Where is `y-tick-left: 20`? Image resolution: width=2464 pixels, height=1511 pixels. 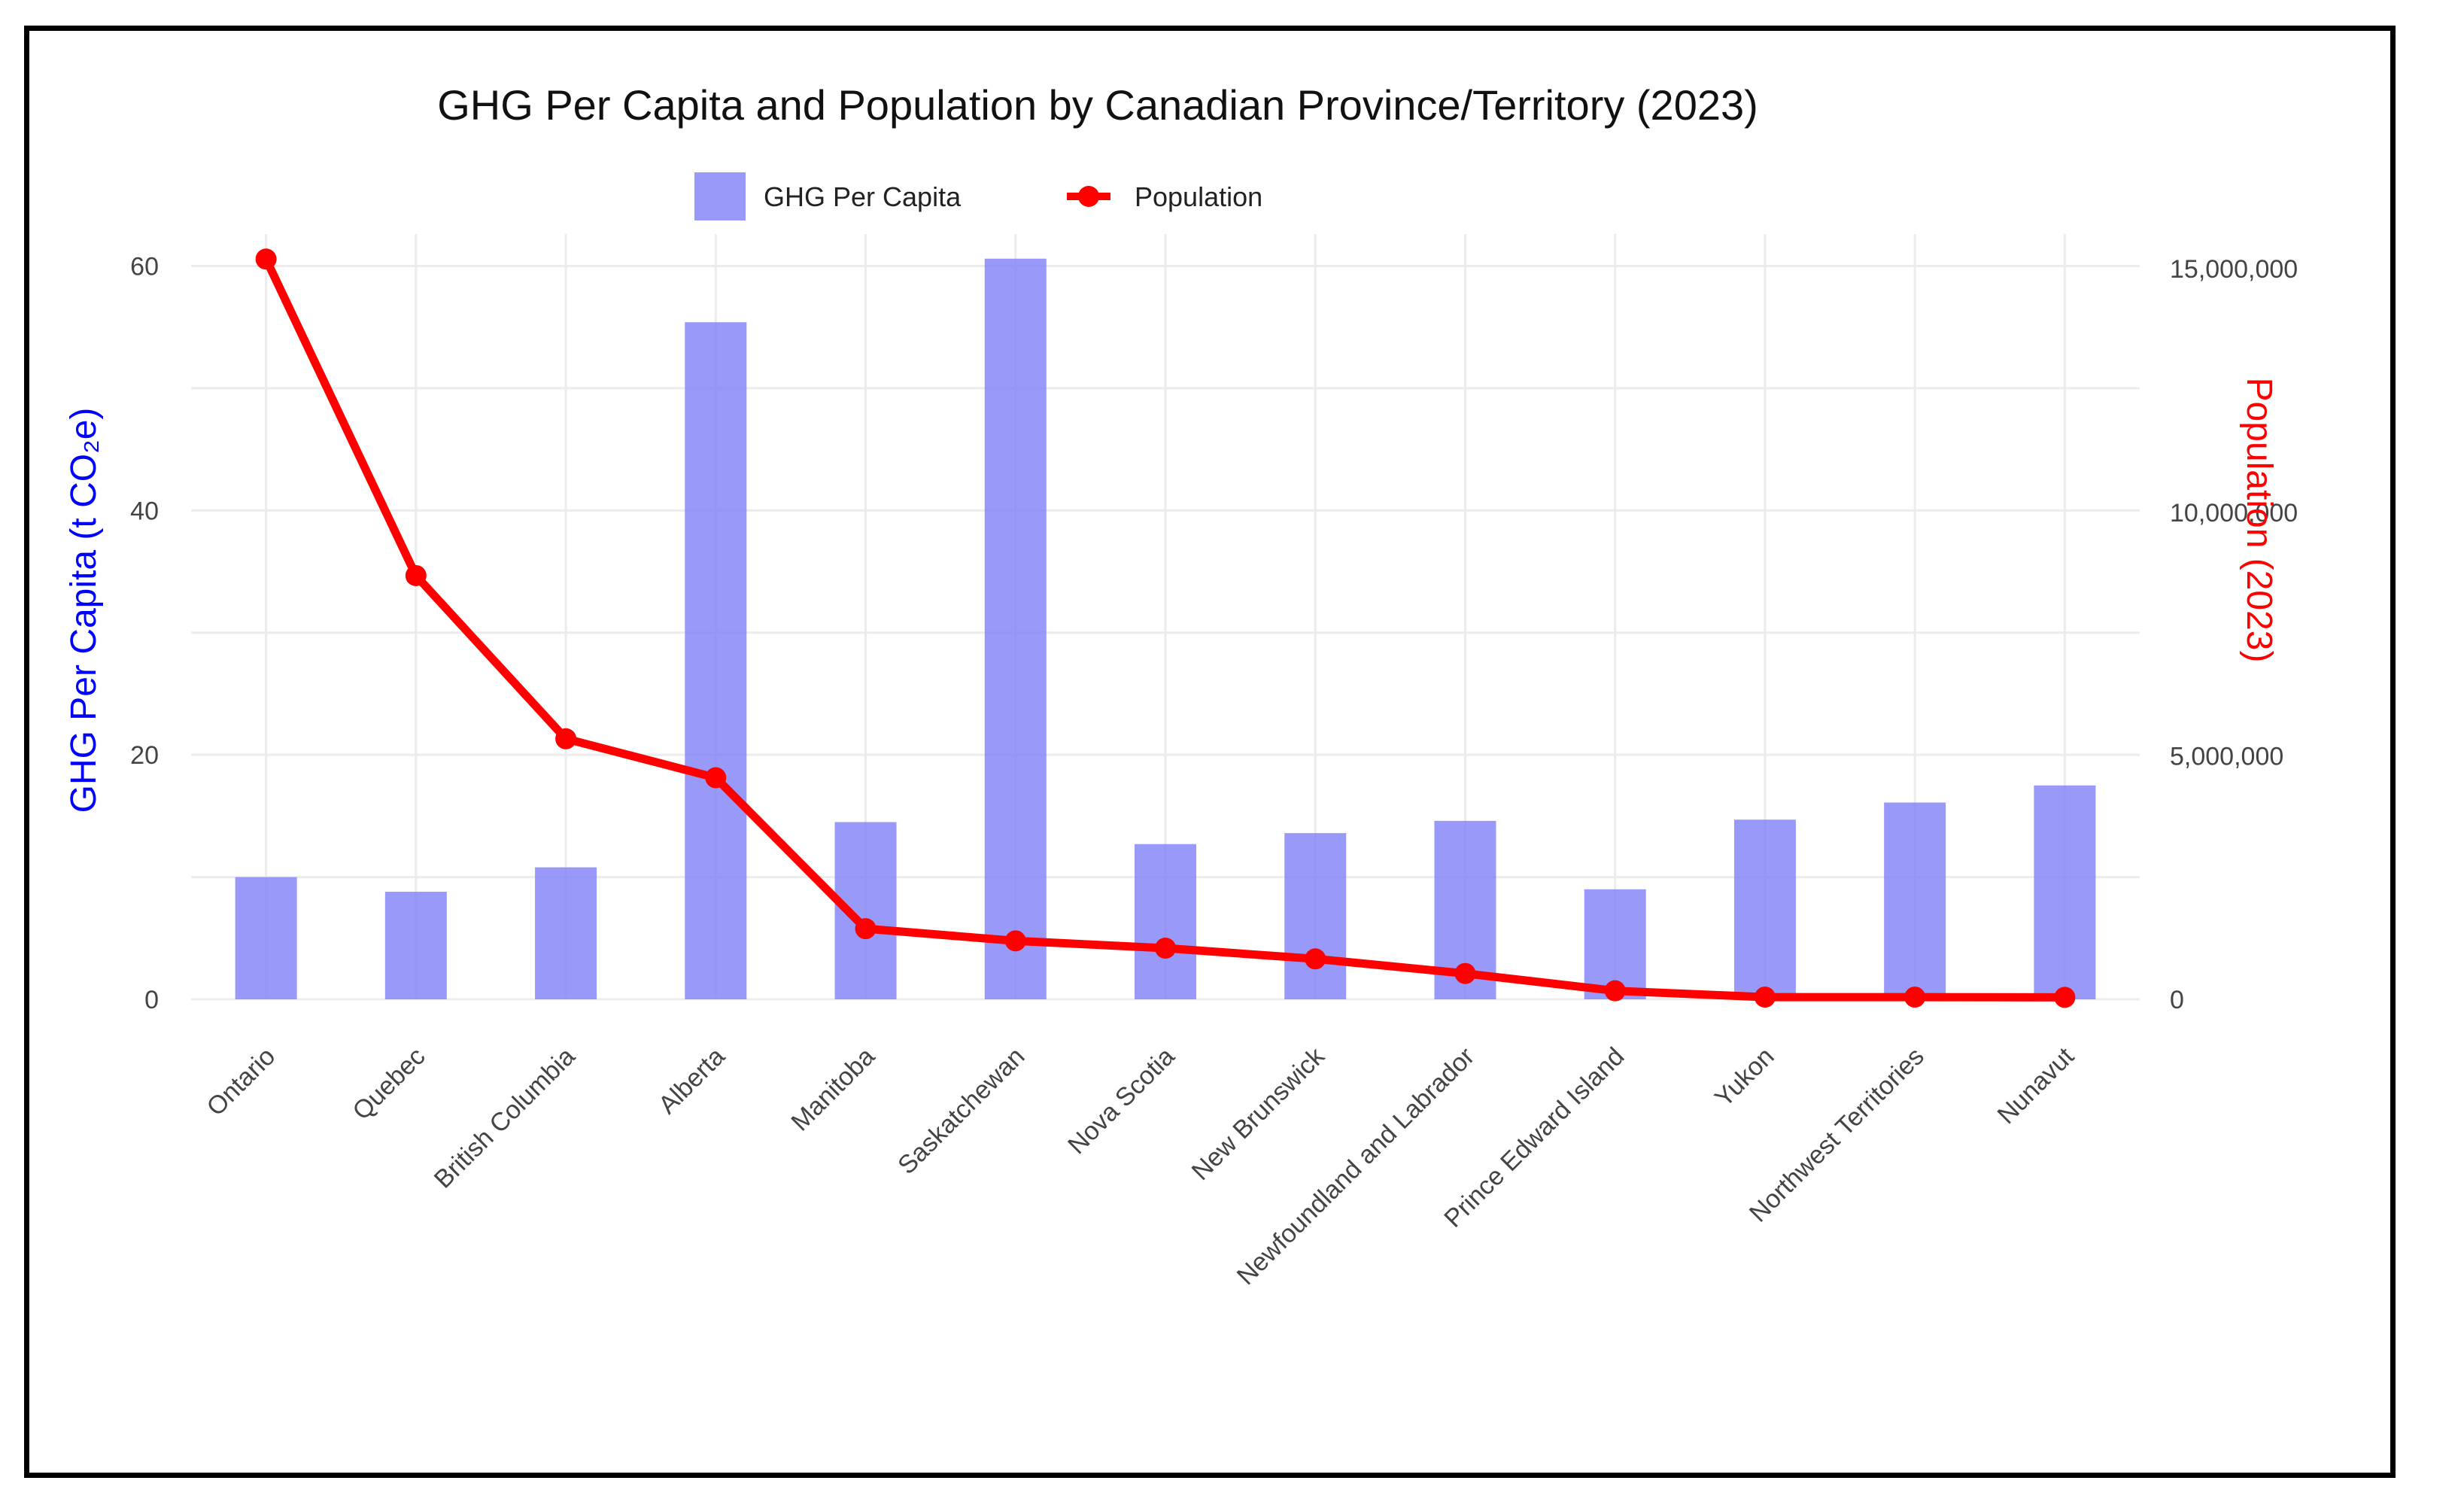
y-tick-left: 20 is located at coordinates (145, 755).